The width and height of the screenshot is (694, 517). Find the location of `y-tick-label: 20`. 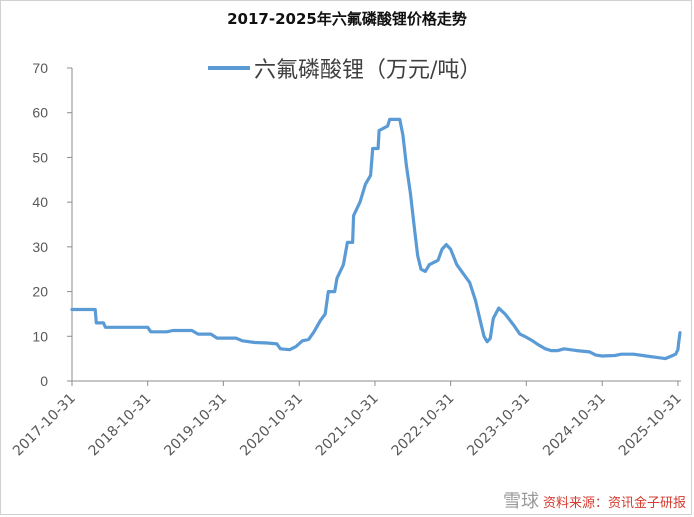

y-tick-label: 20 is located at coordinates (40, 292).